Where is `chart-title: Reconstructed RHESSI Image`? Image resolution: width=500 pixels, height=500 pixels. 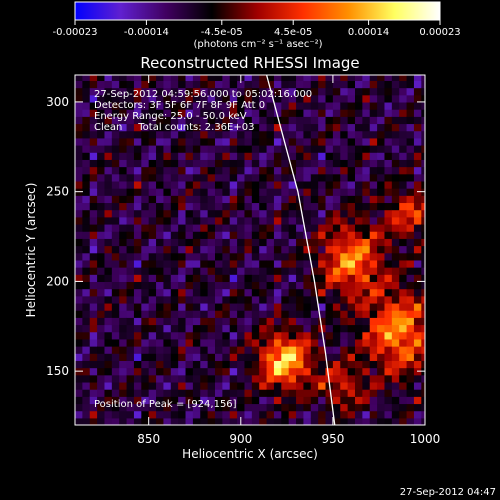 chart-title: Reconstructed RHESSI Image is located at coordinates (249, 63).